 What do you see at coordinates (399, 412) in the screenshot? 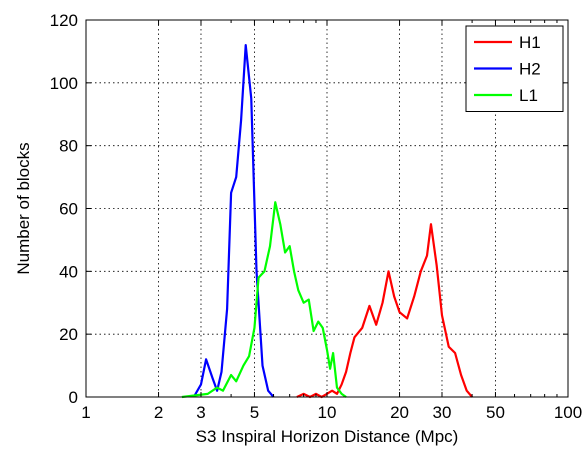
I see `x-tick-label: 20` at bounding box center [399, 412].